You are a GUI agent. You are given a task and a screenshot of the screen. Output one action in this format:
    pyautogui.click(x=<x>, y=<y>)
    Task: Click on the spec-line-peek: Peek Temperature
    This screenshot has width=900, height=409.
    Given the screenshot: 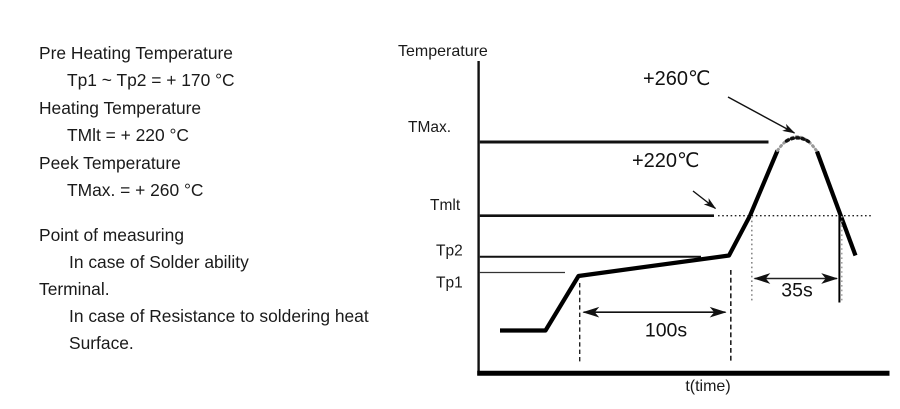 What is the action you would take?
    pyautogui.click(x=110, y=162)
    